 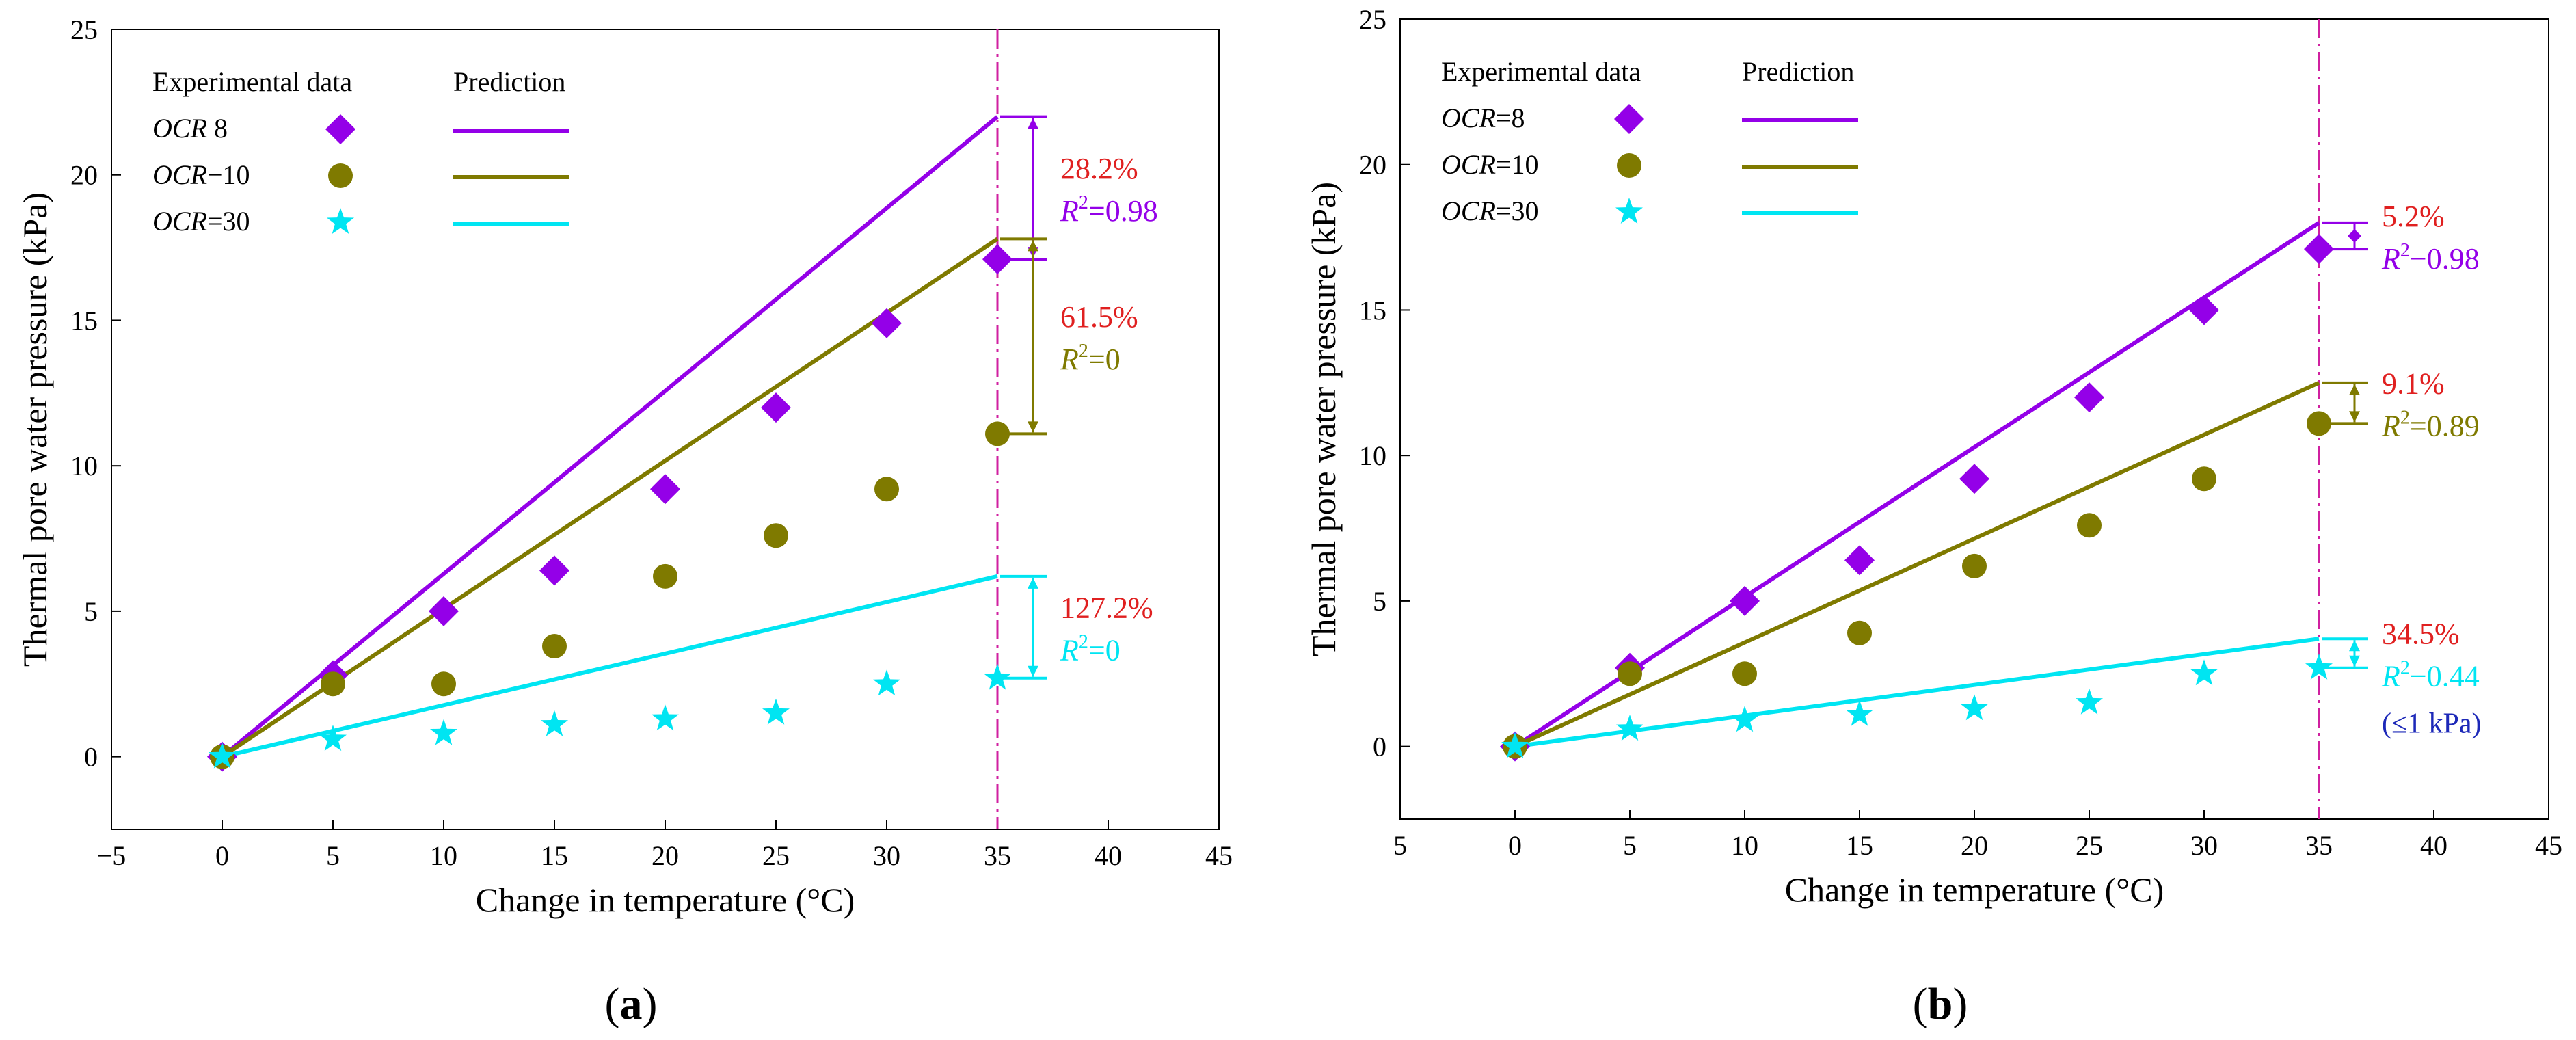 What do you see at coordinates (2430, 258) in the screenshot?
I see `annot-r2-ocr8: R2−0.98` at bounding box center [2430, 258].